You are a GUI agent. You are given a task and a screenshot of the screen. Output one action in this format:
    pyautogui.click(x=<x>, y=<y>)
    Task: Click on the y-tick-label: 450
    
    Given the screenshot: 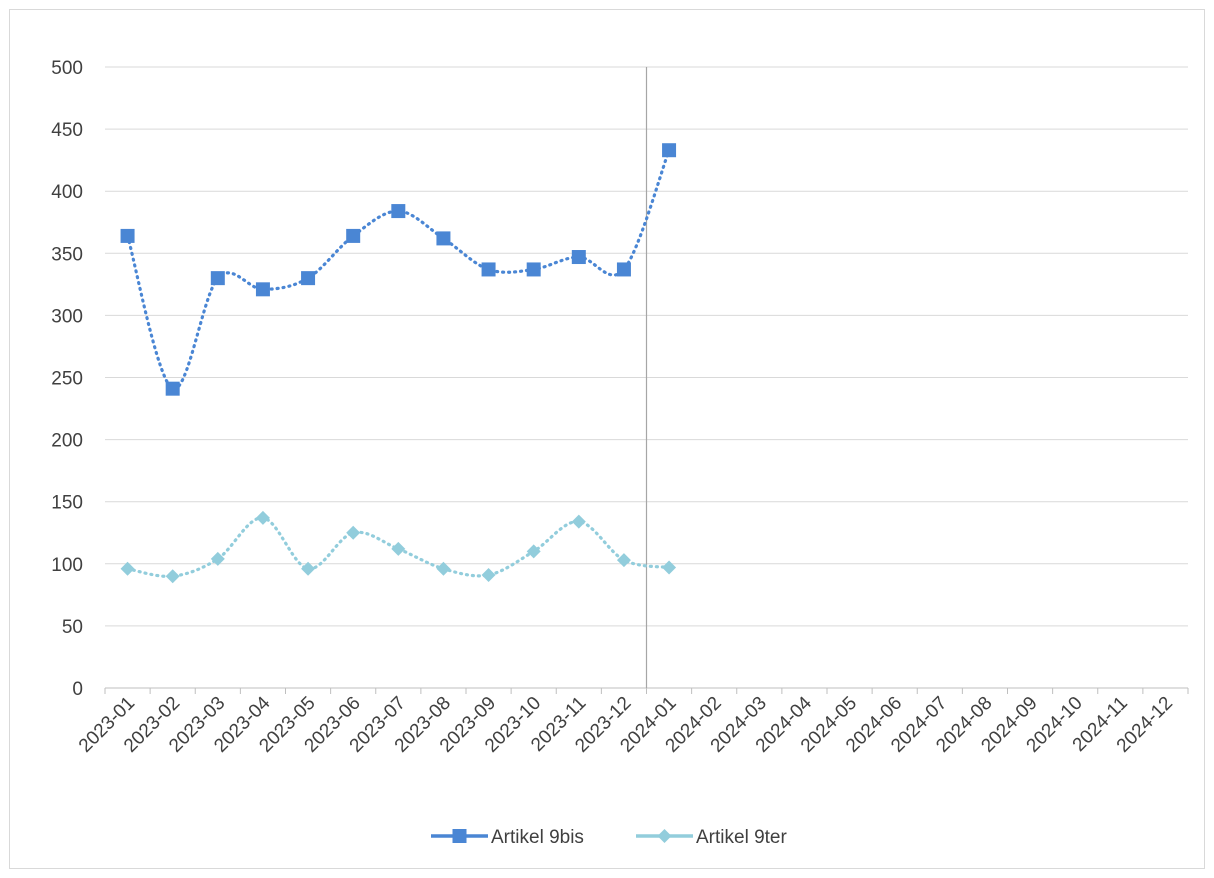 What is the action you would take?
    pyautogui.click(x=67, y=130)
    